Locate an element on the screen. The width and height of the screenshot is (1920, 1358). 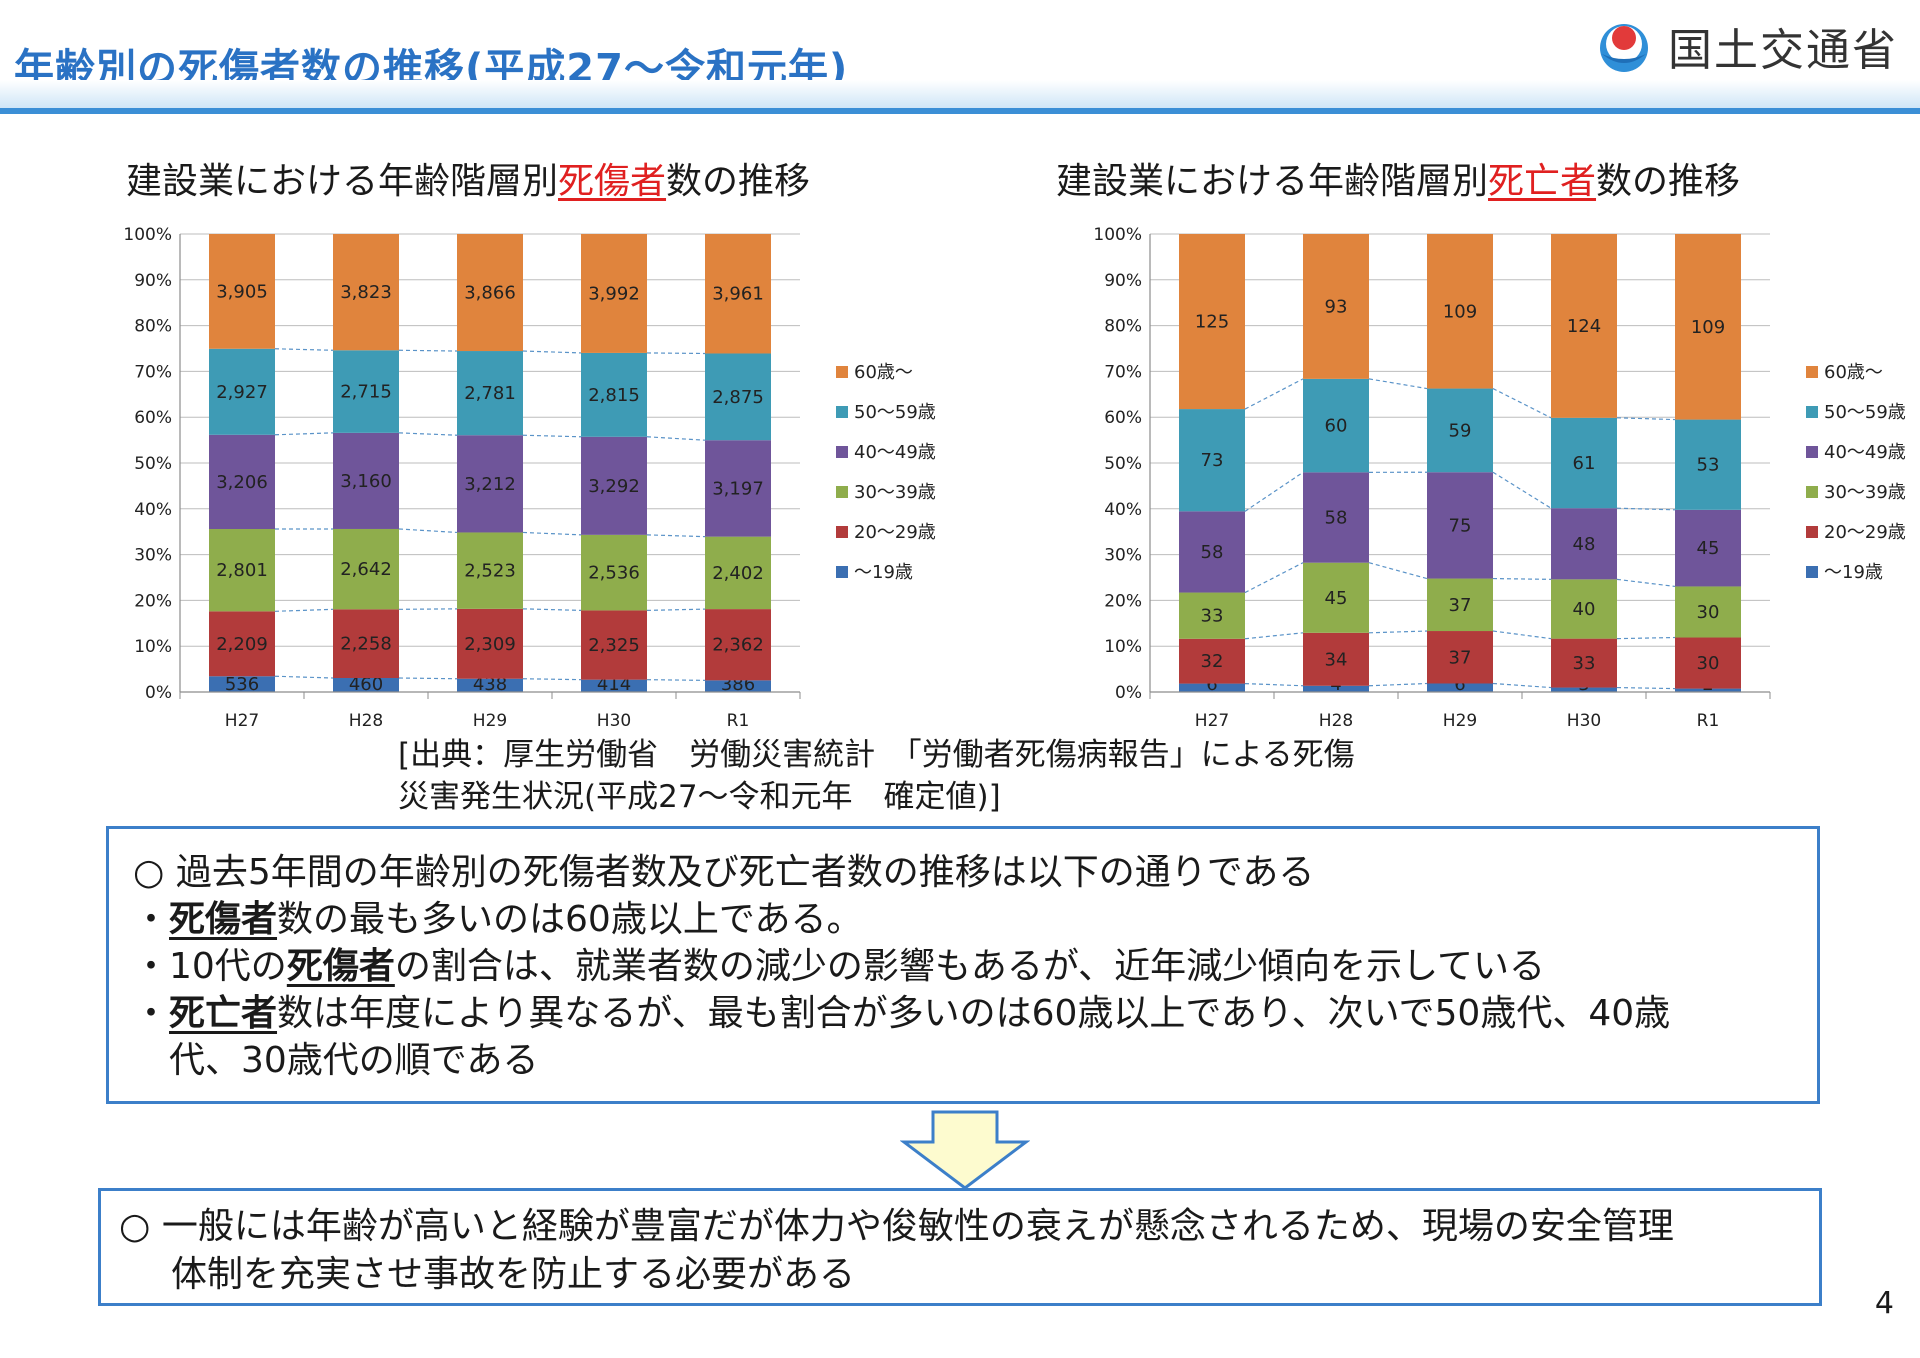
legend-swatch-s20 is located at coordinates (842, 532).